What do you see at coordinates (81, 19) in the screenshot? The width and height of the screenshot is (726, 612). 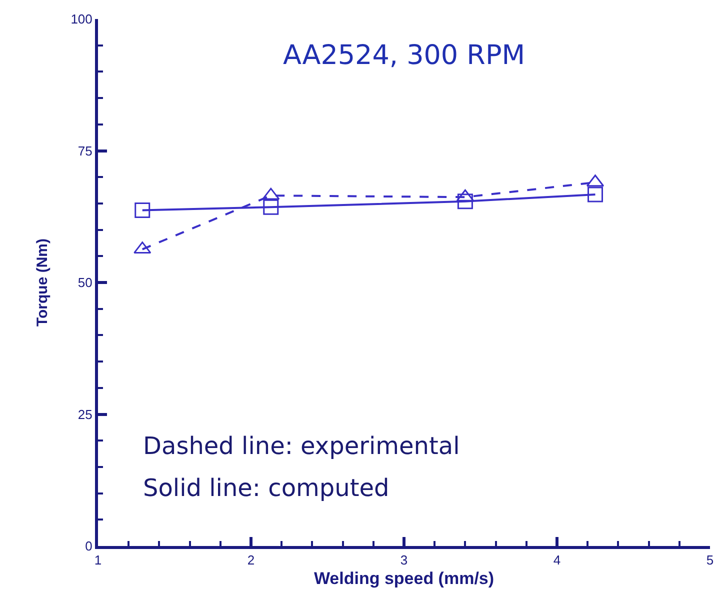 I see `y-tick-label: 100` at bounding box center [81, 19].